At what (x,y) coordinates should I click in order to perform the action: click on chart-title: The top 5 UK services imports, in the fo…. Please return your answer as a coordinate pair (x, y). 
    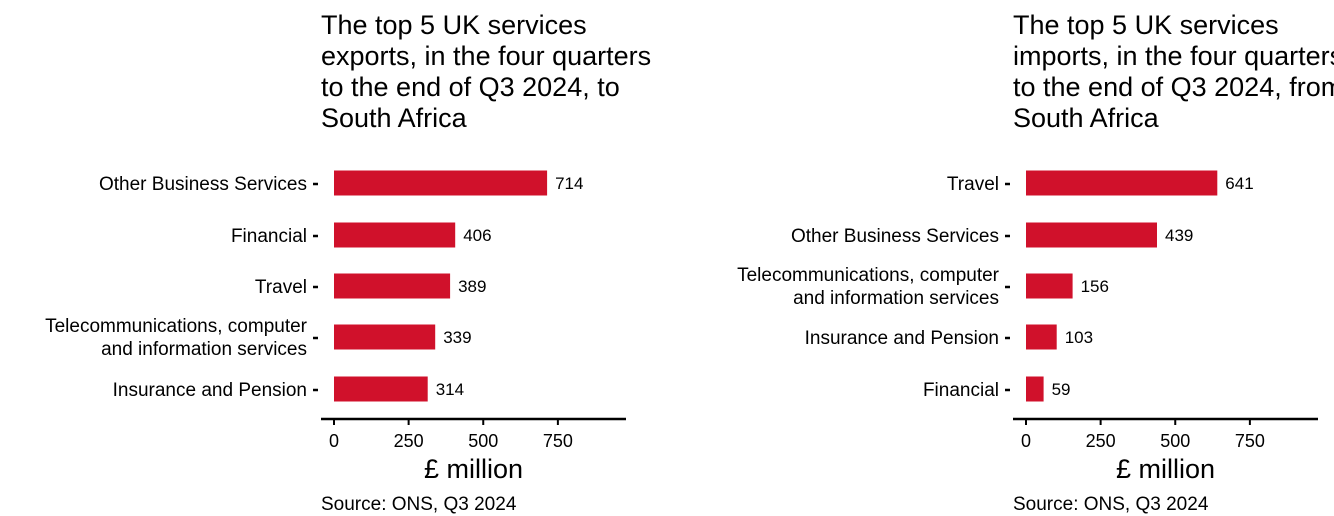
    Looking at the image, I should click on (1173, 71).